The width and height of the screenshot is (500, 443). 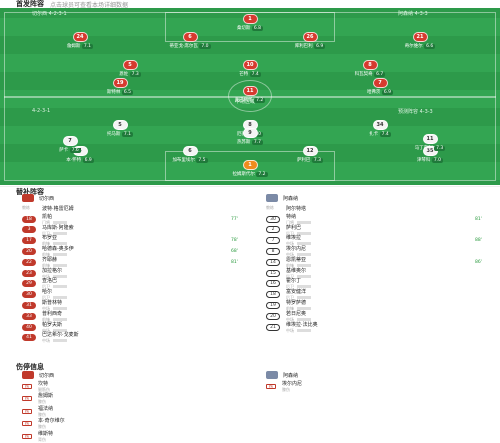 What do you see at coordinates (29, 230) in the screenshot?
I see `shirt-number: 3` at bounding box center [29, 230].